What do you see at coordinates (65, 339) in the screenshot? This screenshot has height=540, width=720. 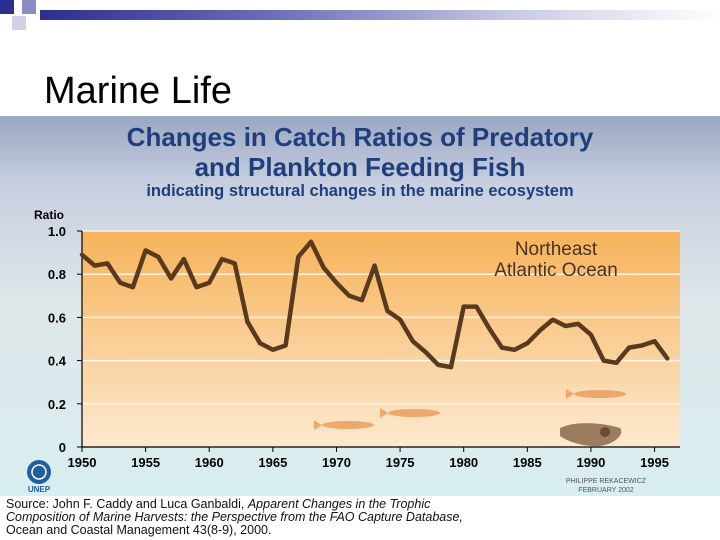 I see `y-axis-ticks: 1.0 0.8 0.6 0.4 0.2 0` at bounding box center [65, 339].